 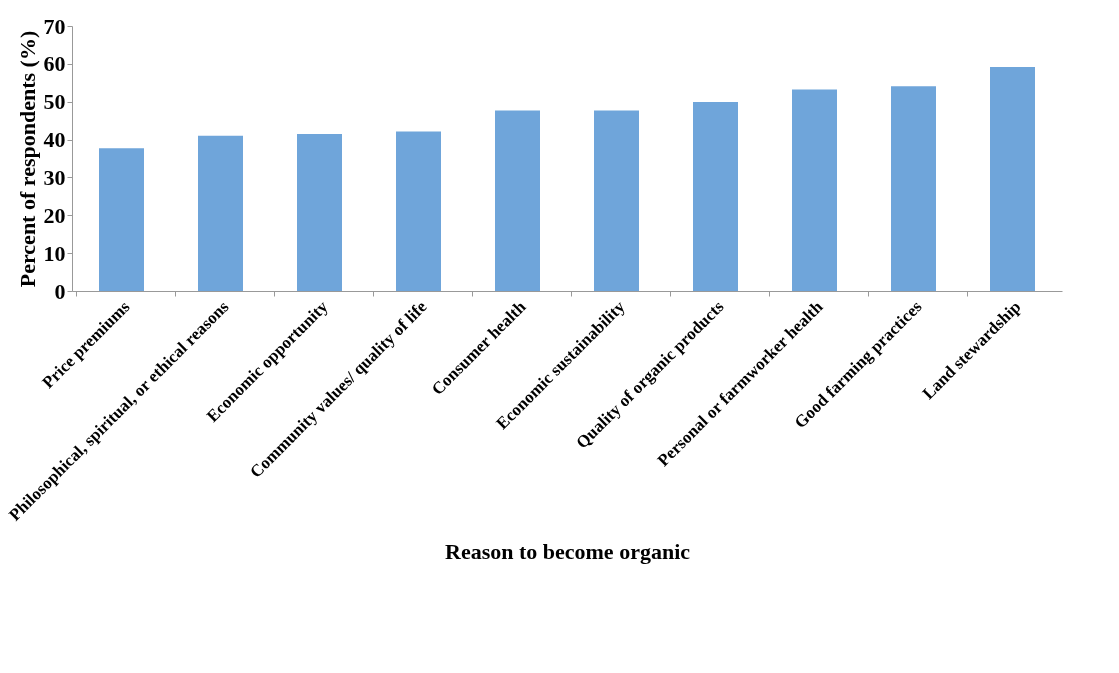 What do you see at coordinates (54, 140) in the screenshot?
I see `y-tick-label: 40` at bounding box center [54, 140].